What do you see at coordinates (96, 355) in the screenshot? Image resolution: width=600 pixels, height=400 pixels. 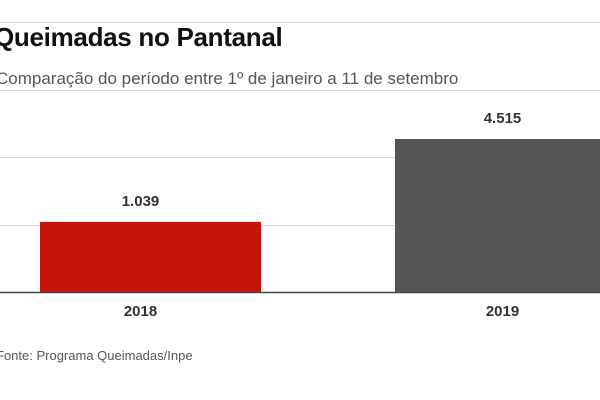 I see `source-note: Fonte: Programa Queimadas/Inpe` at bounding box center [96, 355].